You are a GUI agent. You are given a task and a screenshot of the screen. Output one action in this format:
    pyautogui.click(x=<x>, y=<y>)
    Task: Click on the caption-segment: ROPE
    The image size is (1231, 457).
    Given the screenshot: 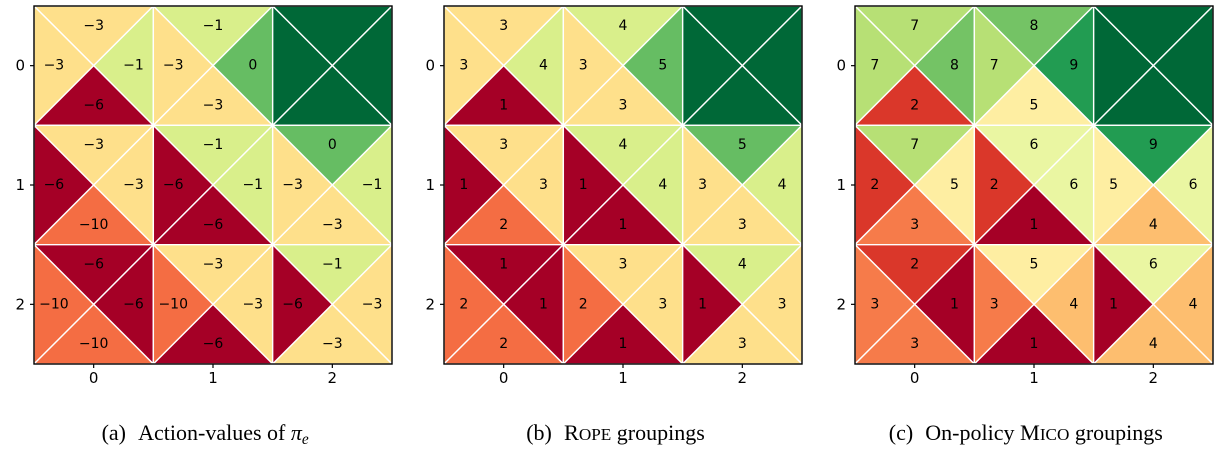 What is the action you would take?
    pyautogui.click(x=587, y=432)
    